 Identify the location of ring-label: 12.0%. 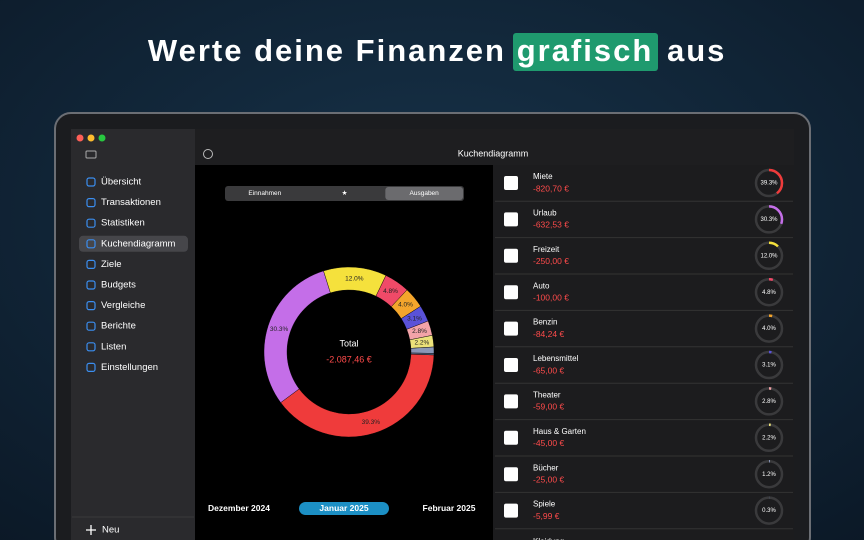
(769, 256).